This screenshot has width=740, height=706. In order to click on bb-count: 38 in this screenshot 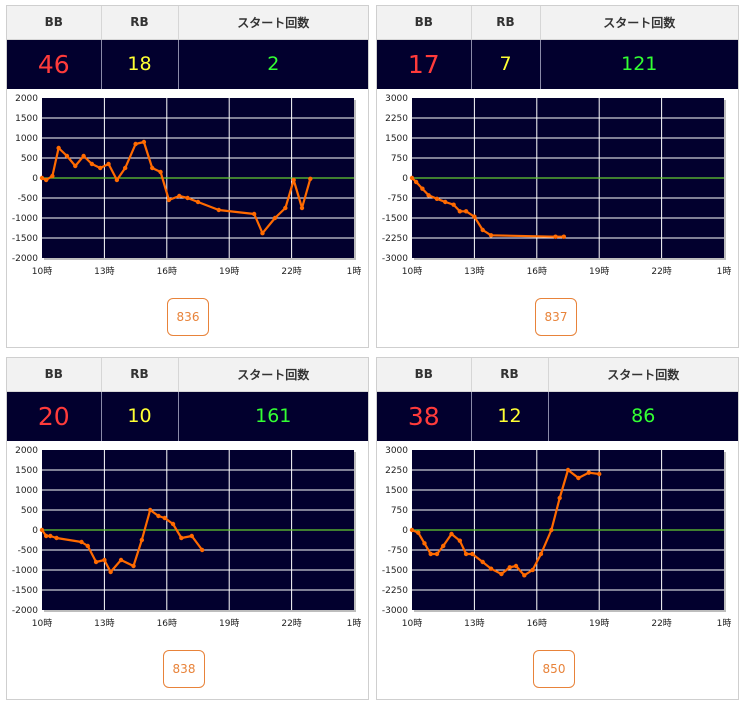, I will do `click(424, 416)`.